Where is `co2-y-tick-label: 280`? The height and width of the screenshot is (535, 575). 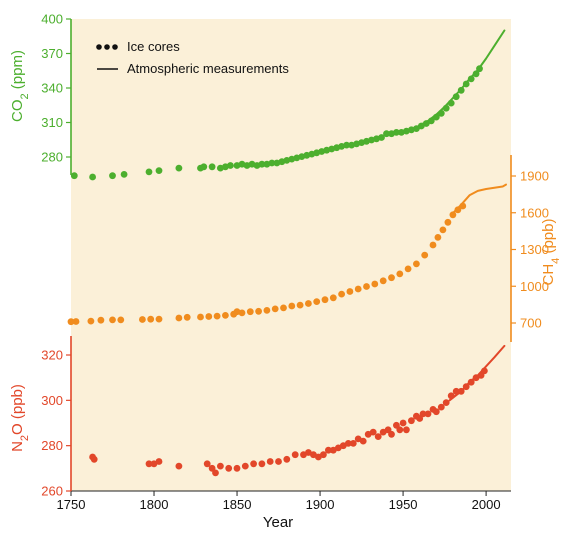 co2-y-tick-label: 280 is located at coordinates (52, 157).